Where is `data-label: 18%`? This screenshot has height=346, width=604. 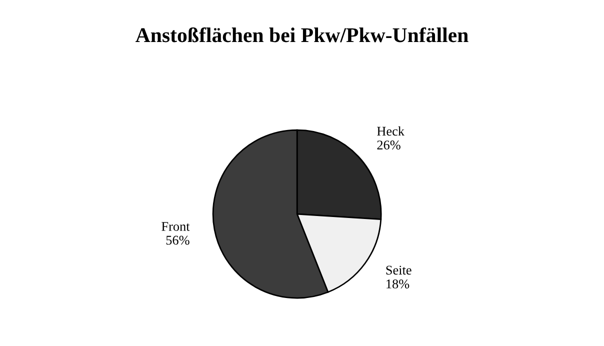 data-label: 18% is located at coordinates (398, 283).